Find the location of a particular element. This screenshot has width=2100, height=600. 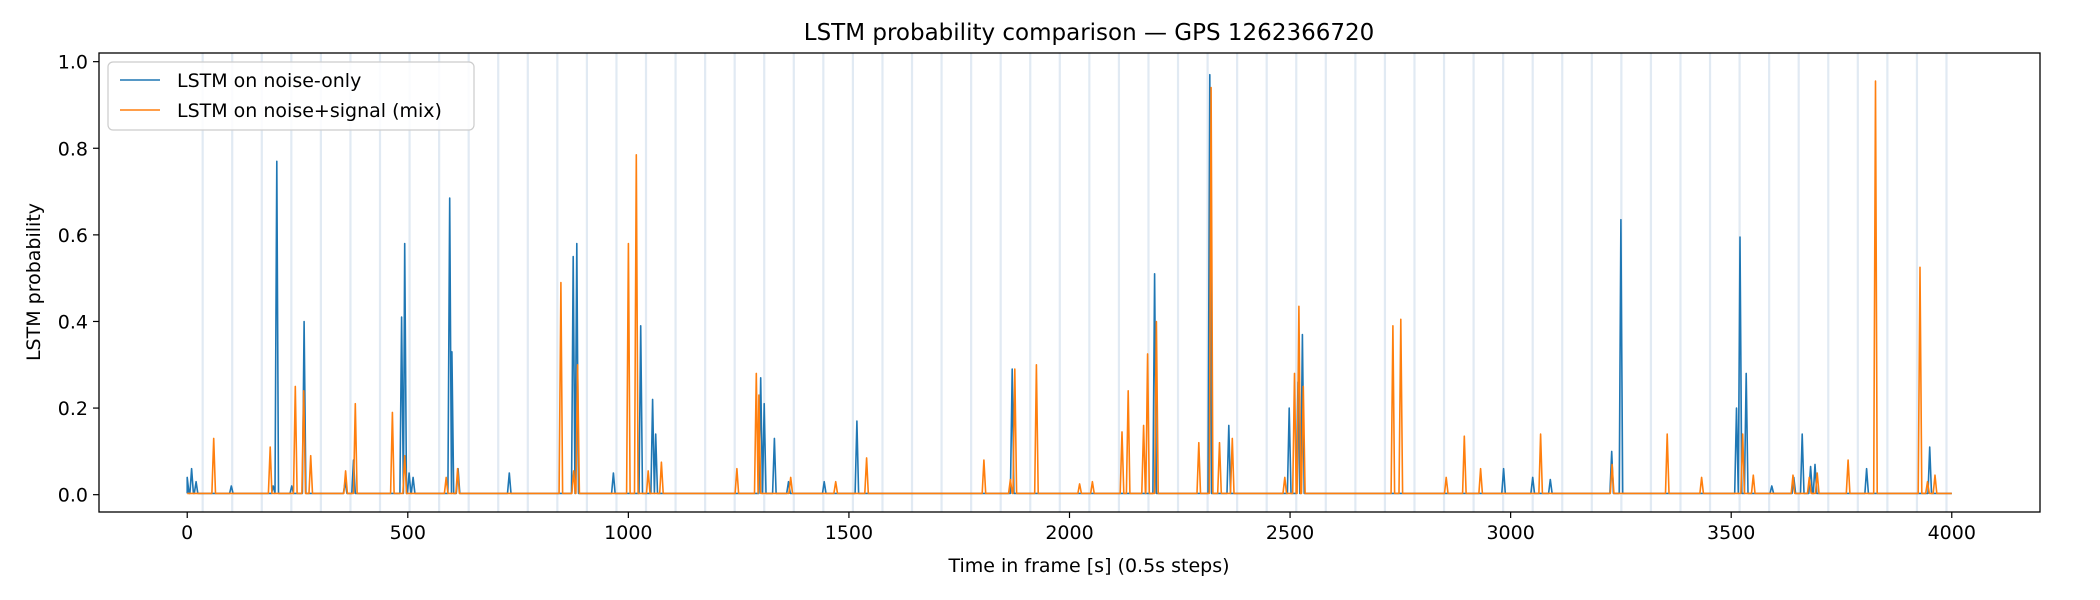

y-tick-label: 1.0 is located at coordinates (73, 63).